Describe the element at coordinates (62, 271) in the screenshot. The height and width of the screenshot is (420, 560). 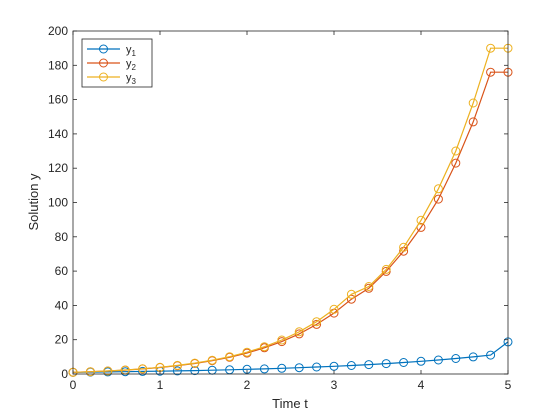
I see `y-tick-label: 60` at that location.